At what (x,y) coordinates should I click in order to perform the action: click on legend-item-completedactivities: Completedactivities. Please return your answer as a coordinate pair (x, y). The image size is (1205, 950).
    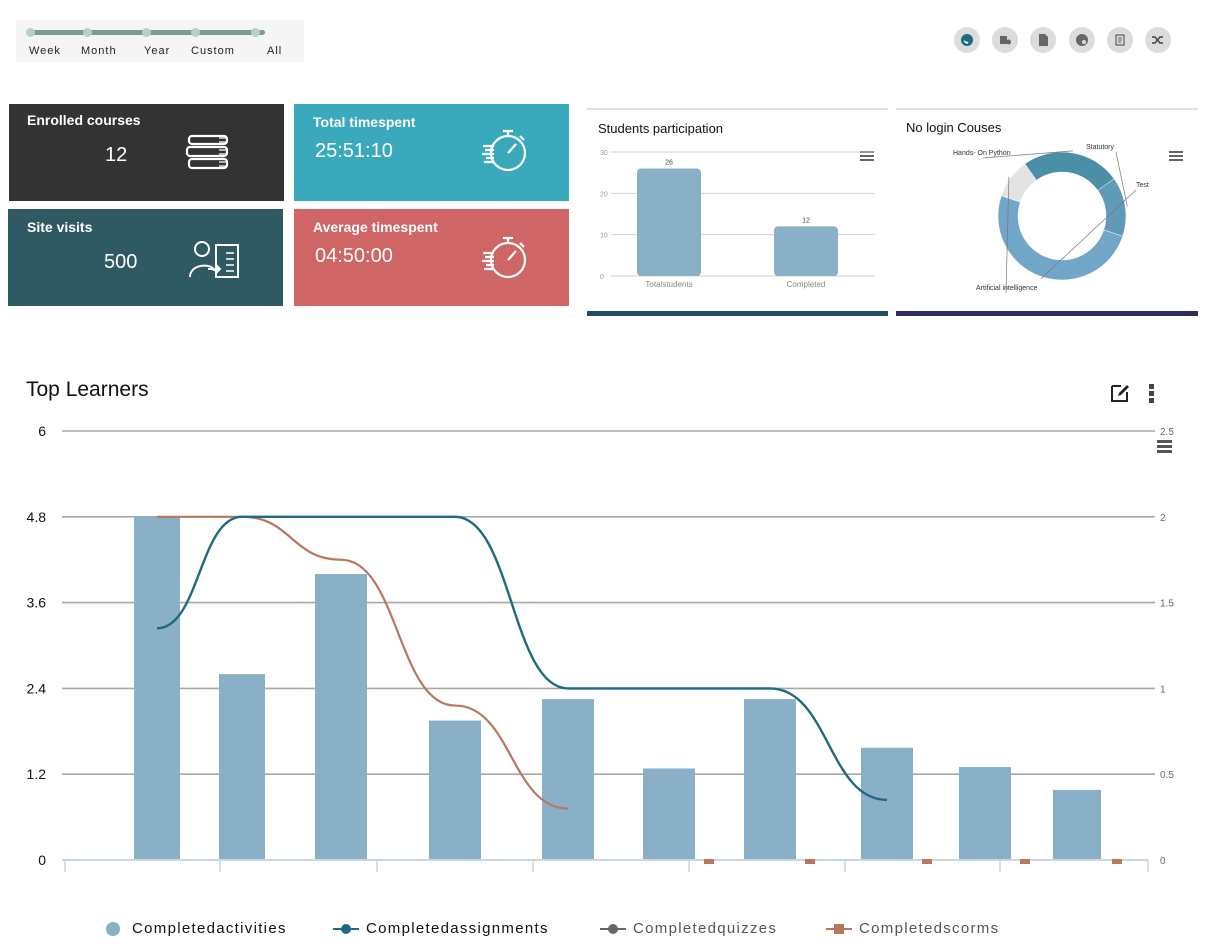
    Looking at the image, I should click on (196, 928).